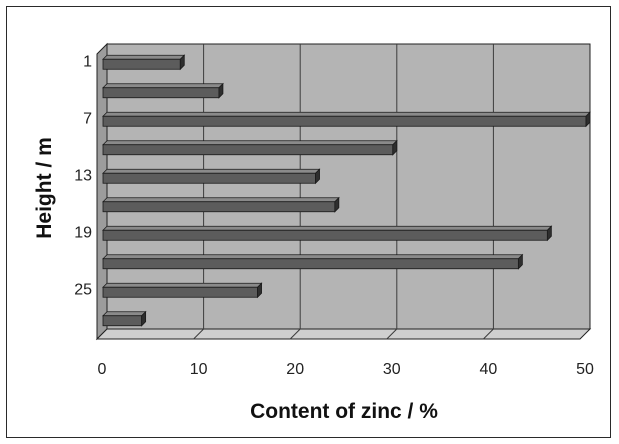 The width and height of the screenshot is (619, 444). What do you see at coordinates (87, 61) in the screenshot?
I see `y-tick-label: 1` at bounding box center [87, 61].